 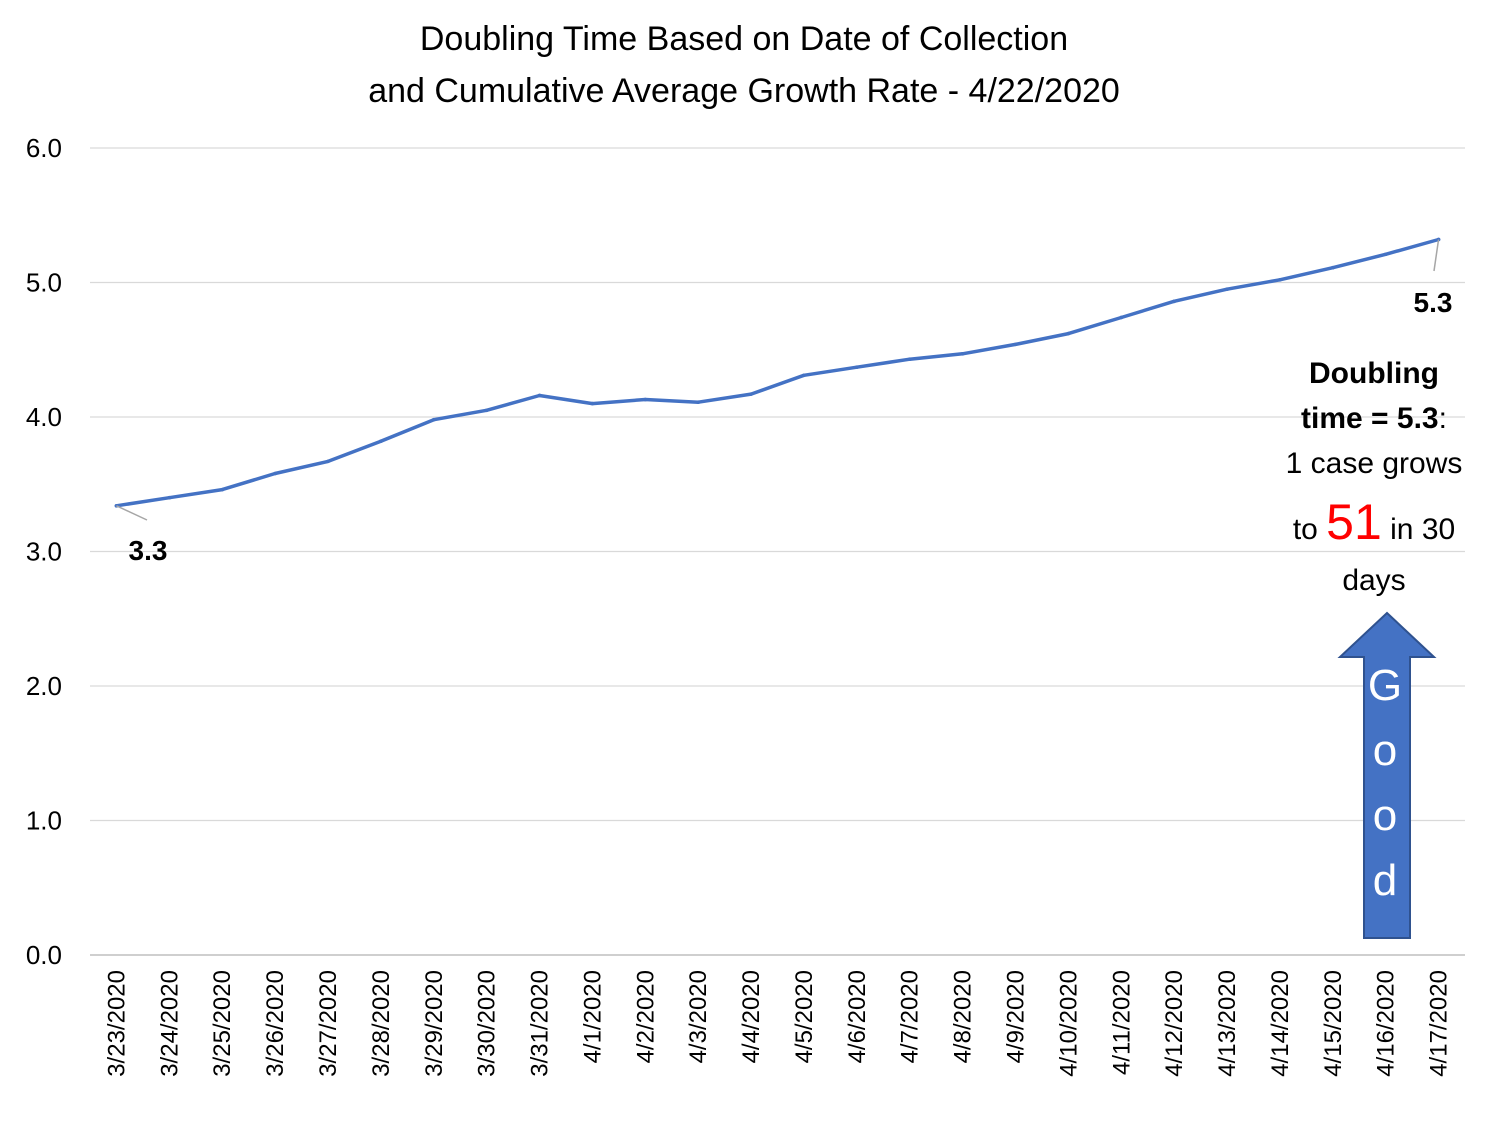 What do you see at coordinates (592, 1016) in the screenshot?
I see `x-tick-label: 4/1/2020` at bounding box center [592, 1016].